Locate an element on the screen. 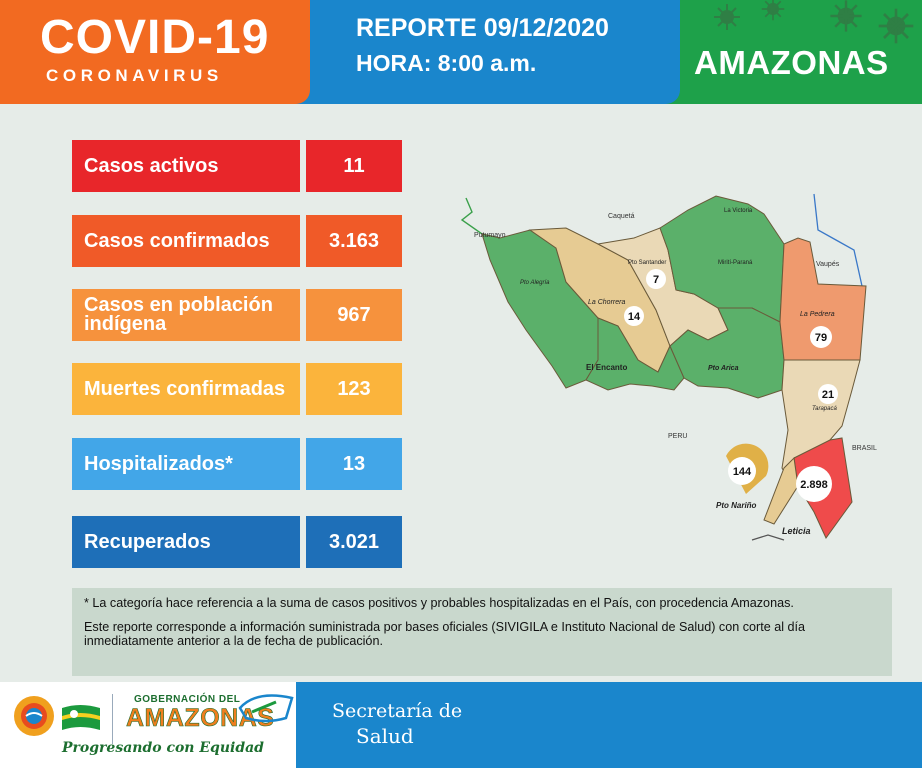  header-title-panel: COVID-19 CORONAVIRUS is located at coordinates (155, 52).